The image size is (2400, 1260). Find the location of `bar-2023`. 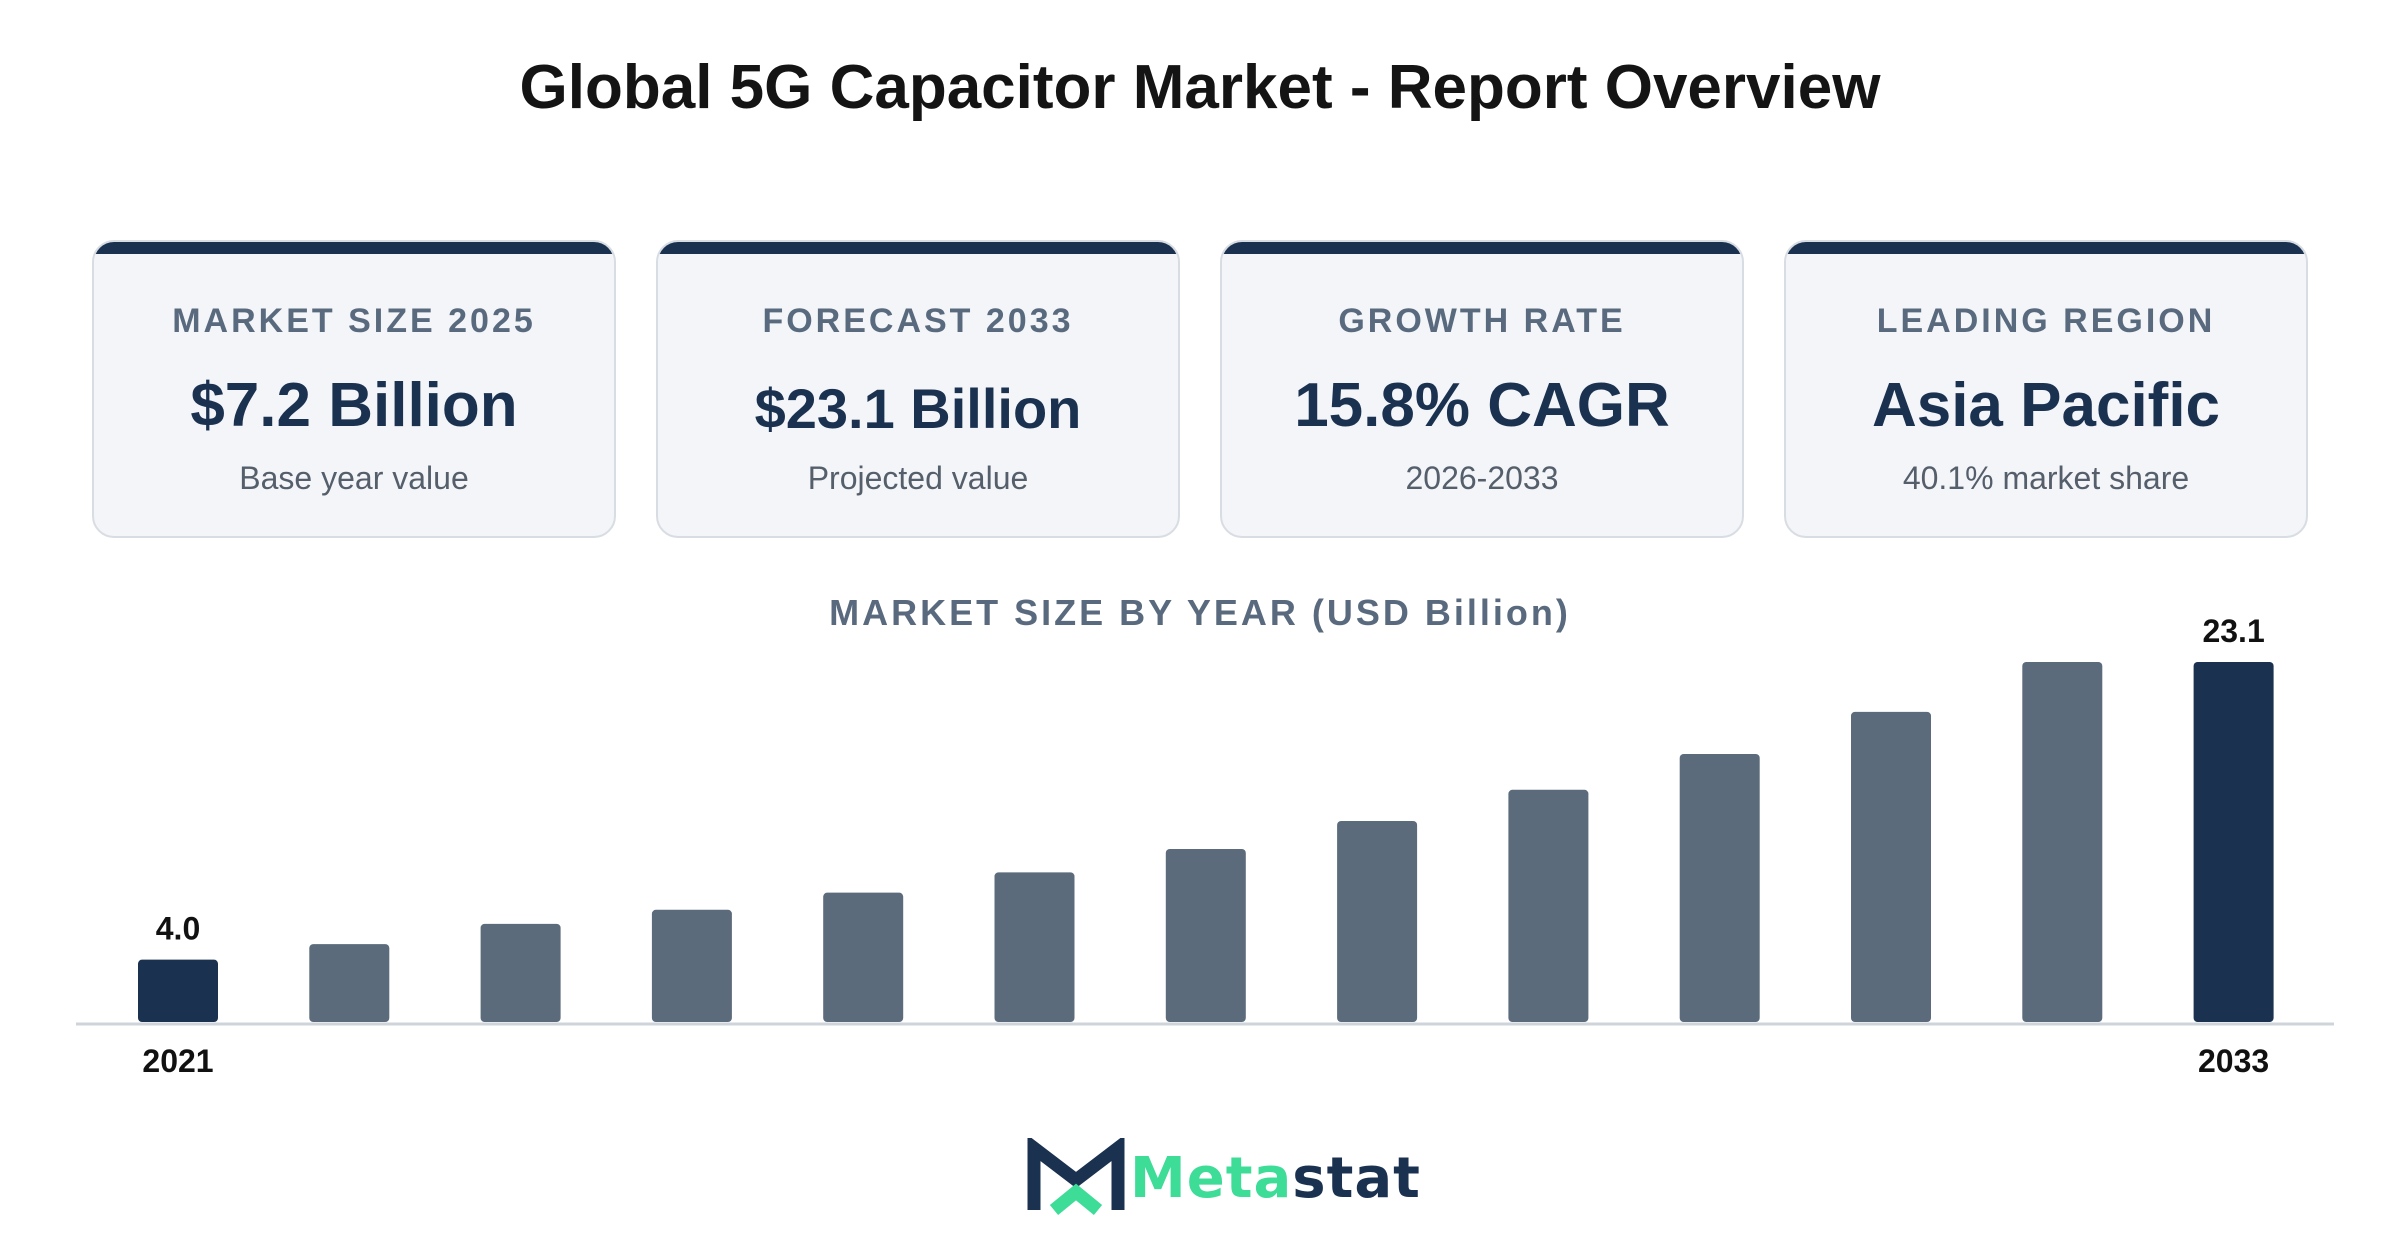

bar-2023 is located at coordinates (520, 972).